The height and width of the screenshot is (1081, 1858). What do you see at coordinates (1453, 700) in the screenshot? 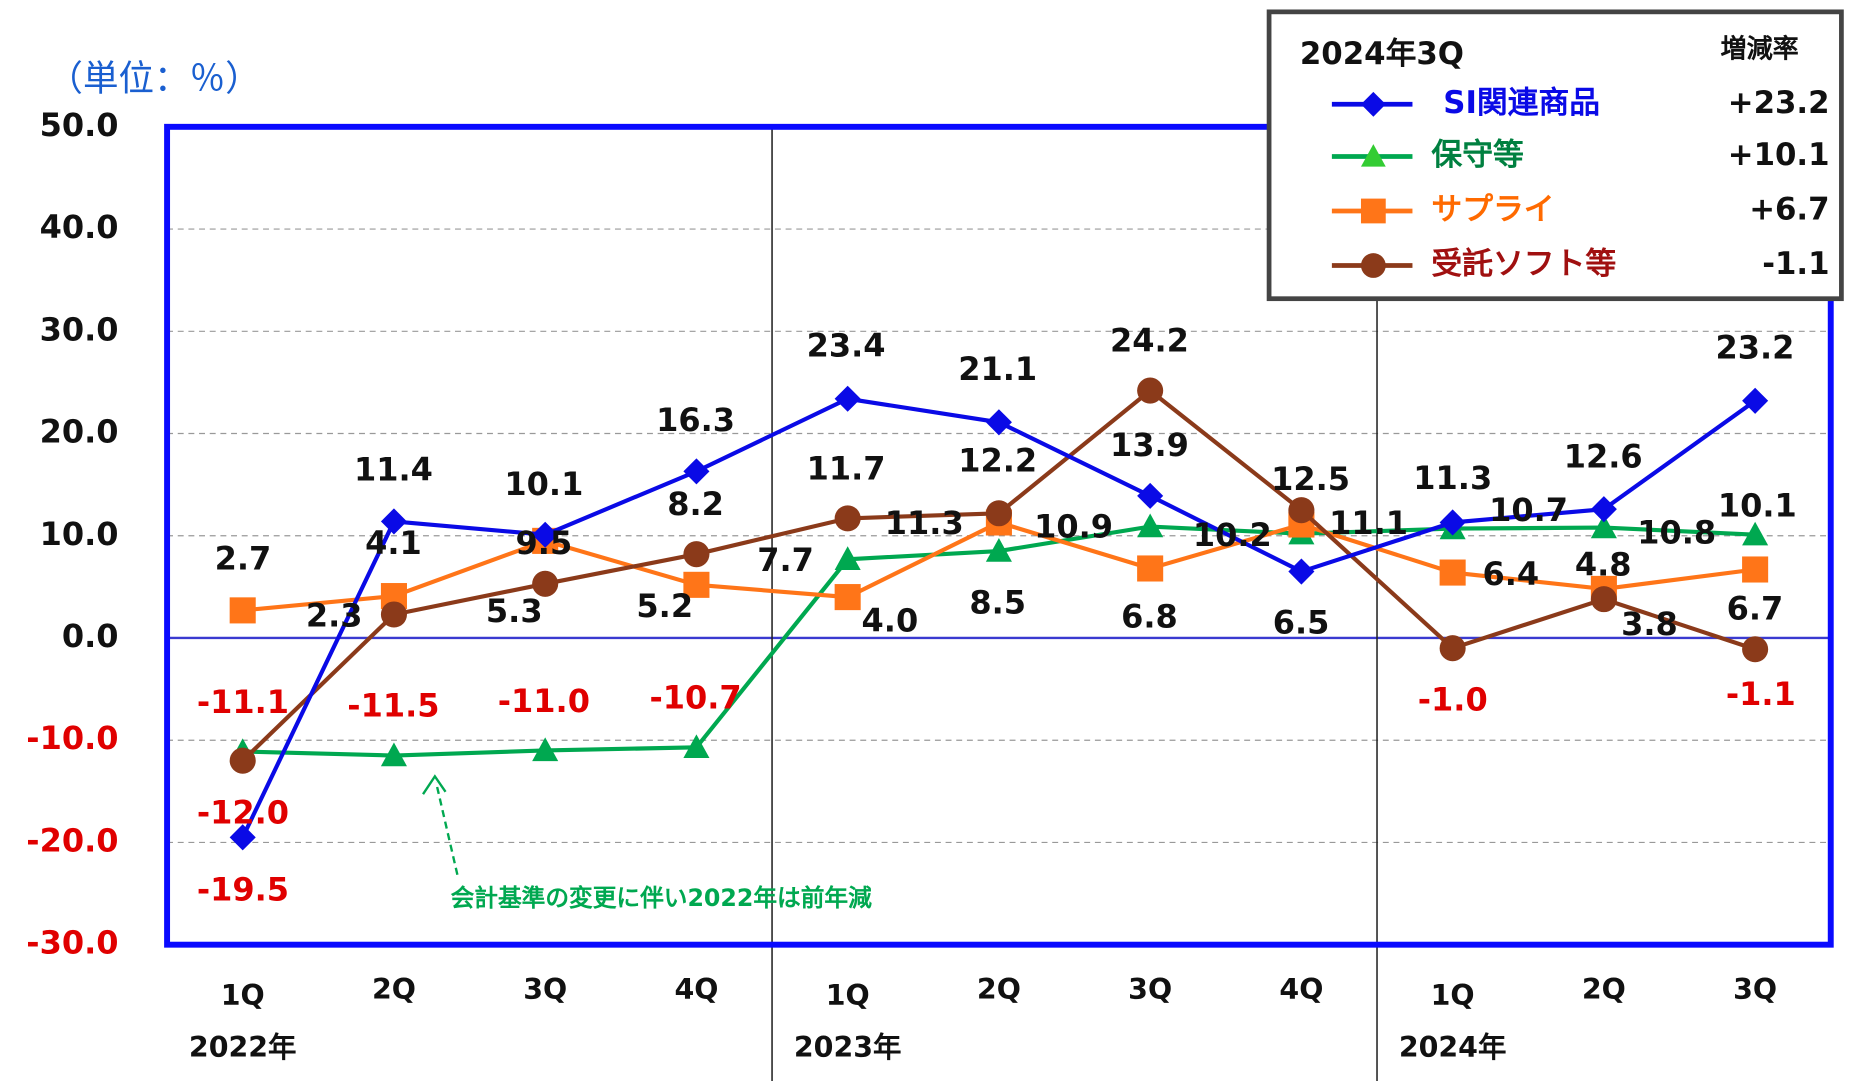
I see `data-label: -1.0` at bounding box center [1453, 700].